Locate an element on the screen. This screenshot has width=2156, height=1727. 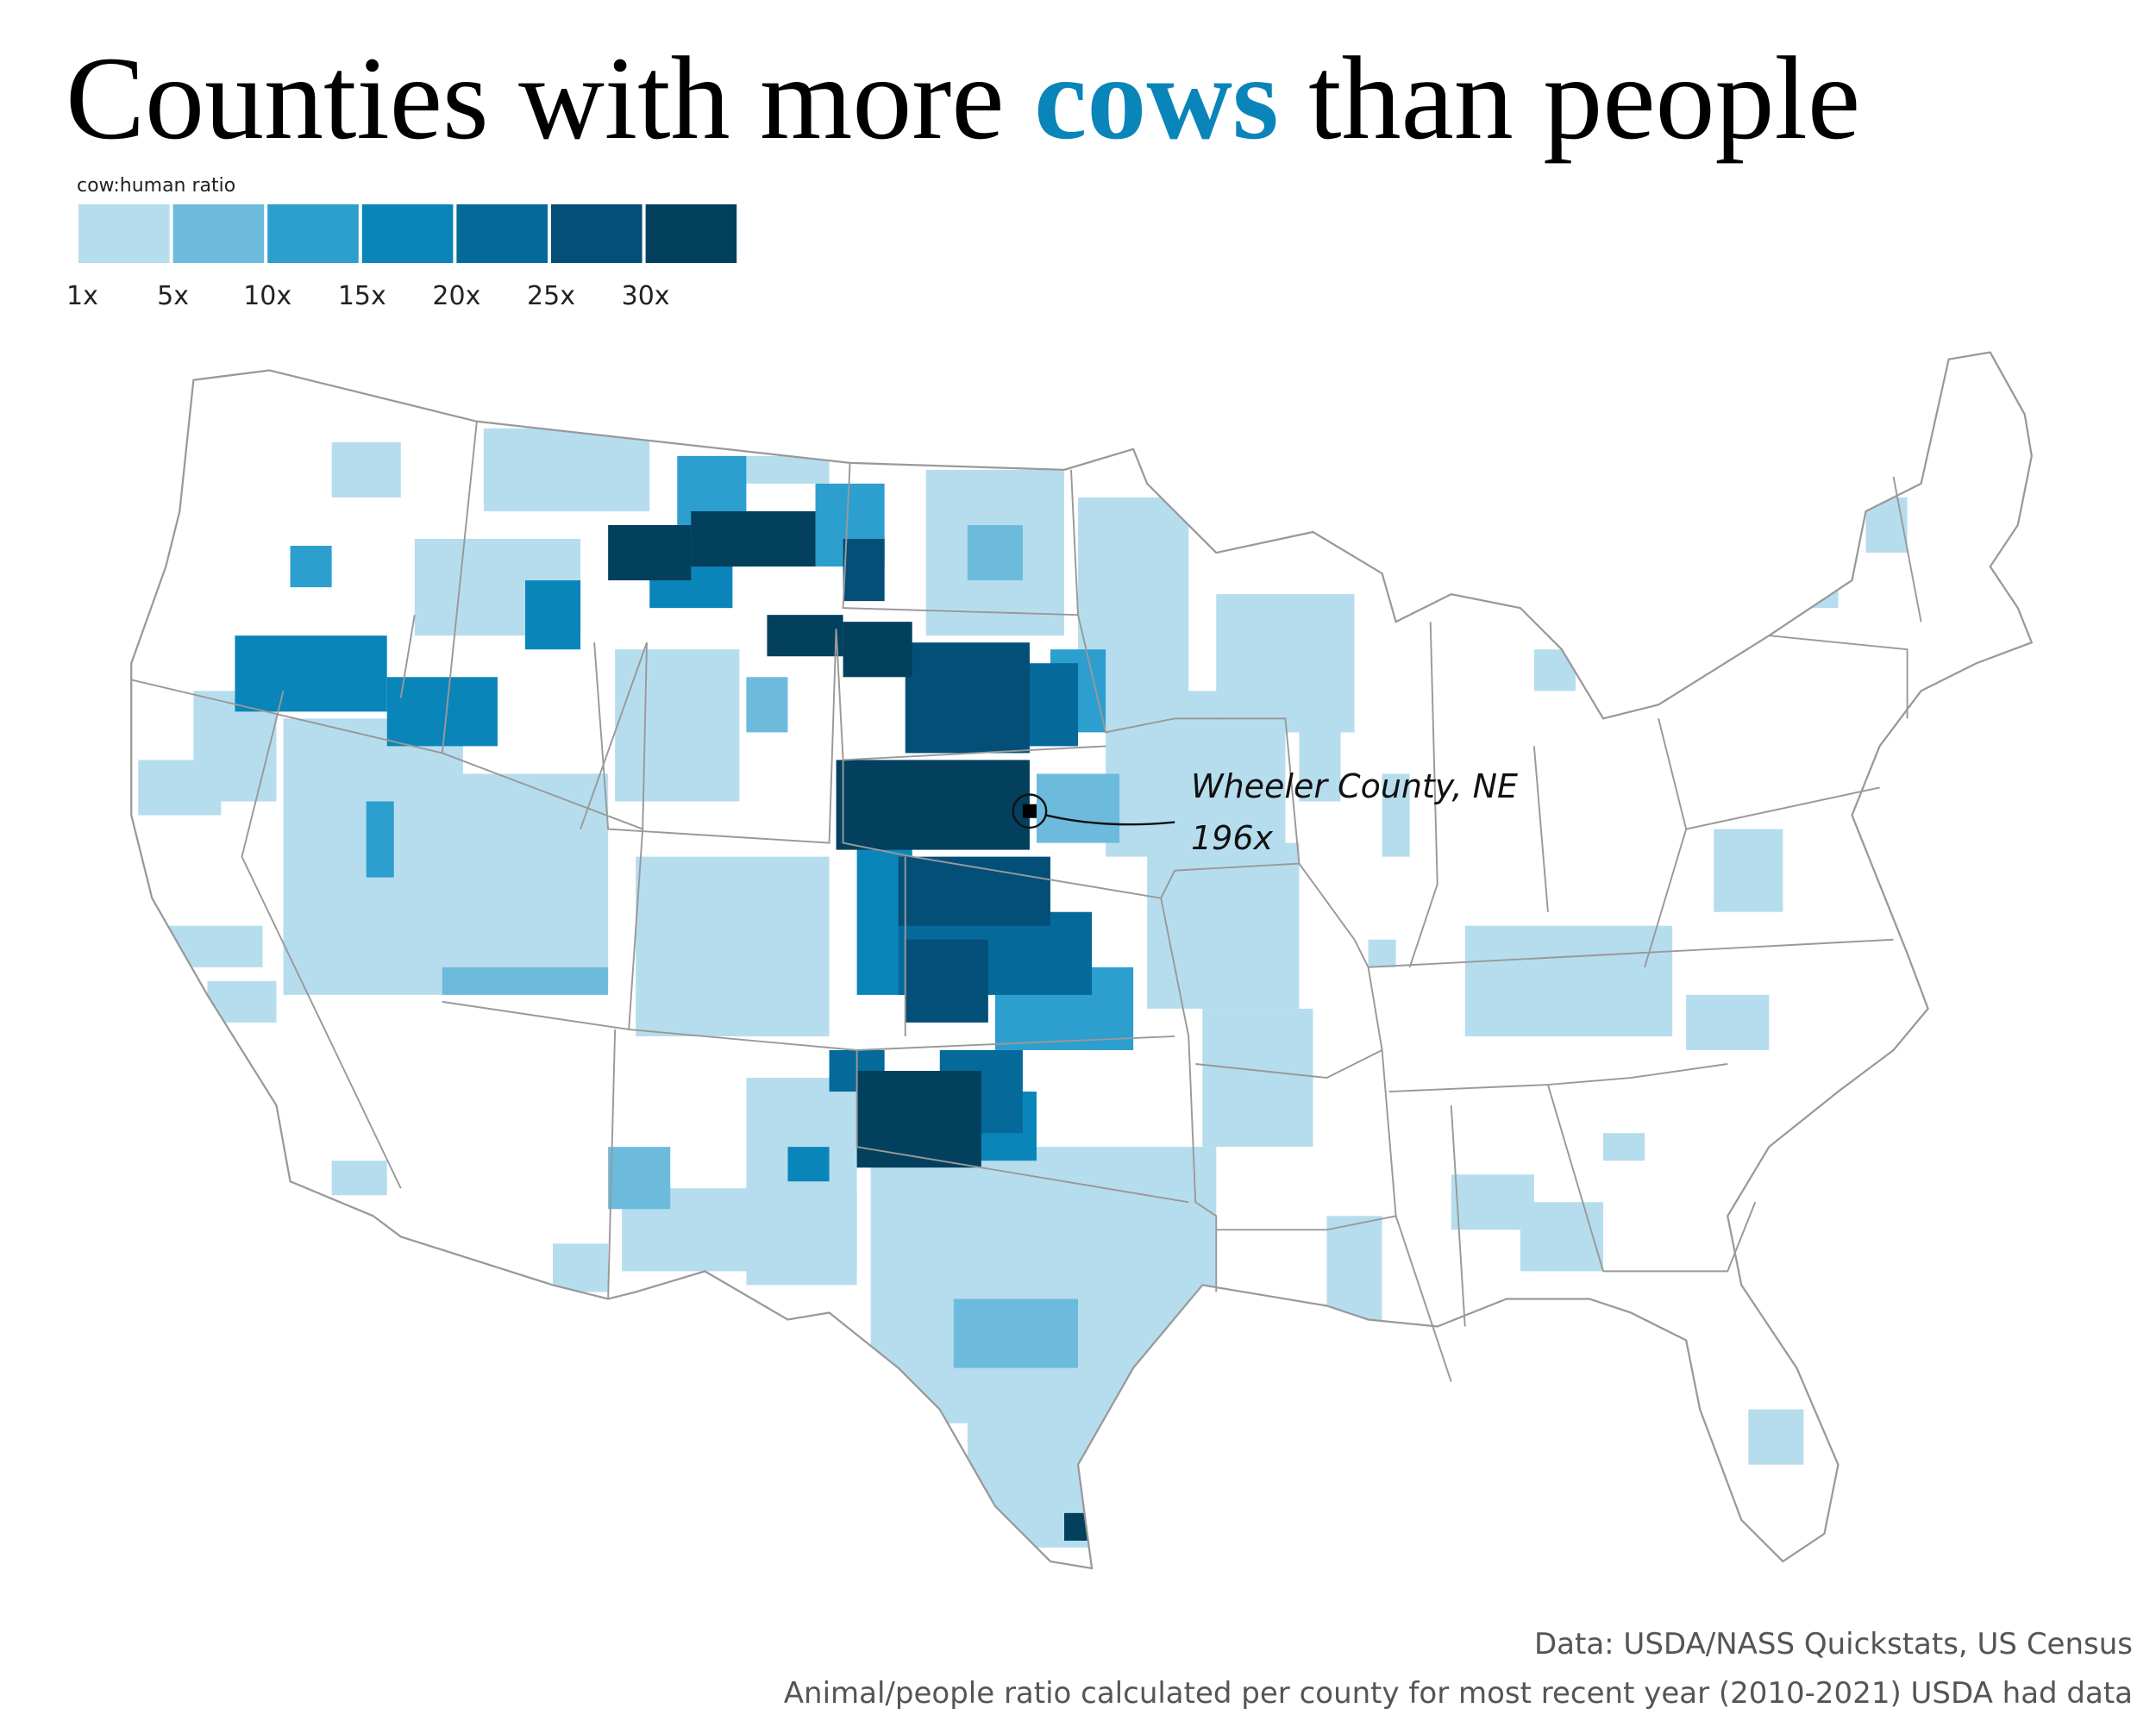
wheeler-county is located at coordinates (1029, 811).